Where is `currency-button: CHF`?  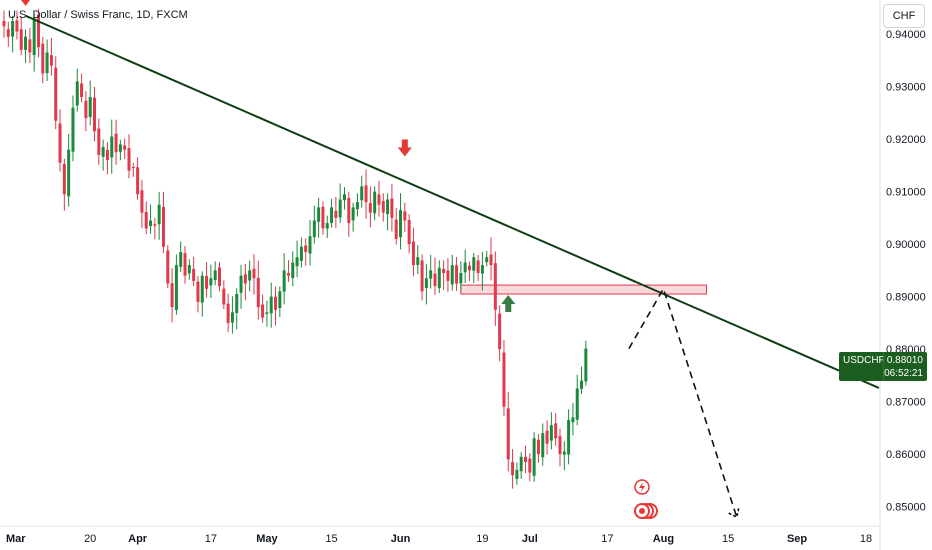
currency-button: CHF is located at coordinates (904, 16).